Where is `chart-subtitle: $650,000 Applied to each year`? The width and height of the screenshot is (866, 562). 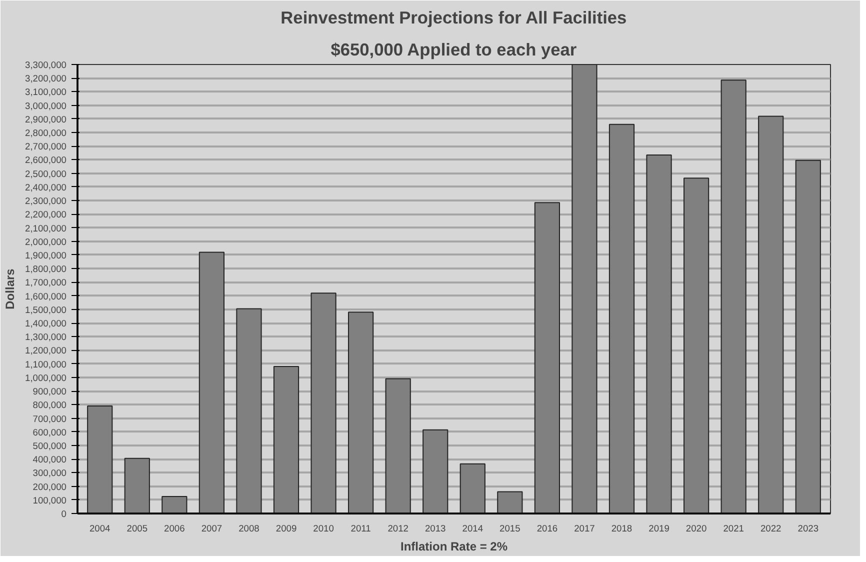
chart-subtitle: $650,000 Applied to each year is located at coordinates (453, 50).